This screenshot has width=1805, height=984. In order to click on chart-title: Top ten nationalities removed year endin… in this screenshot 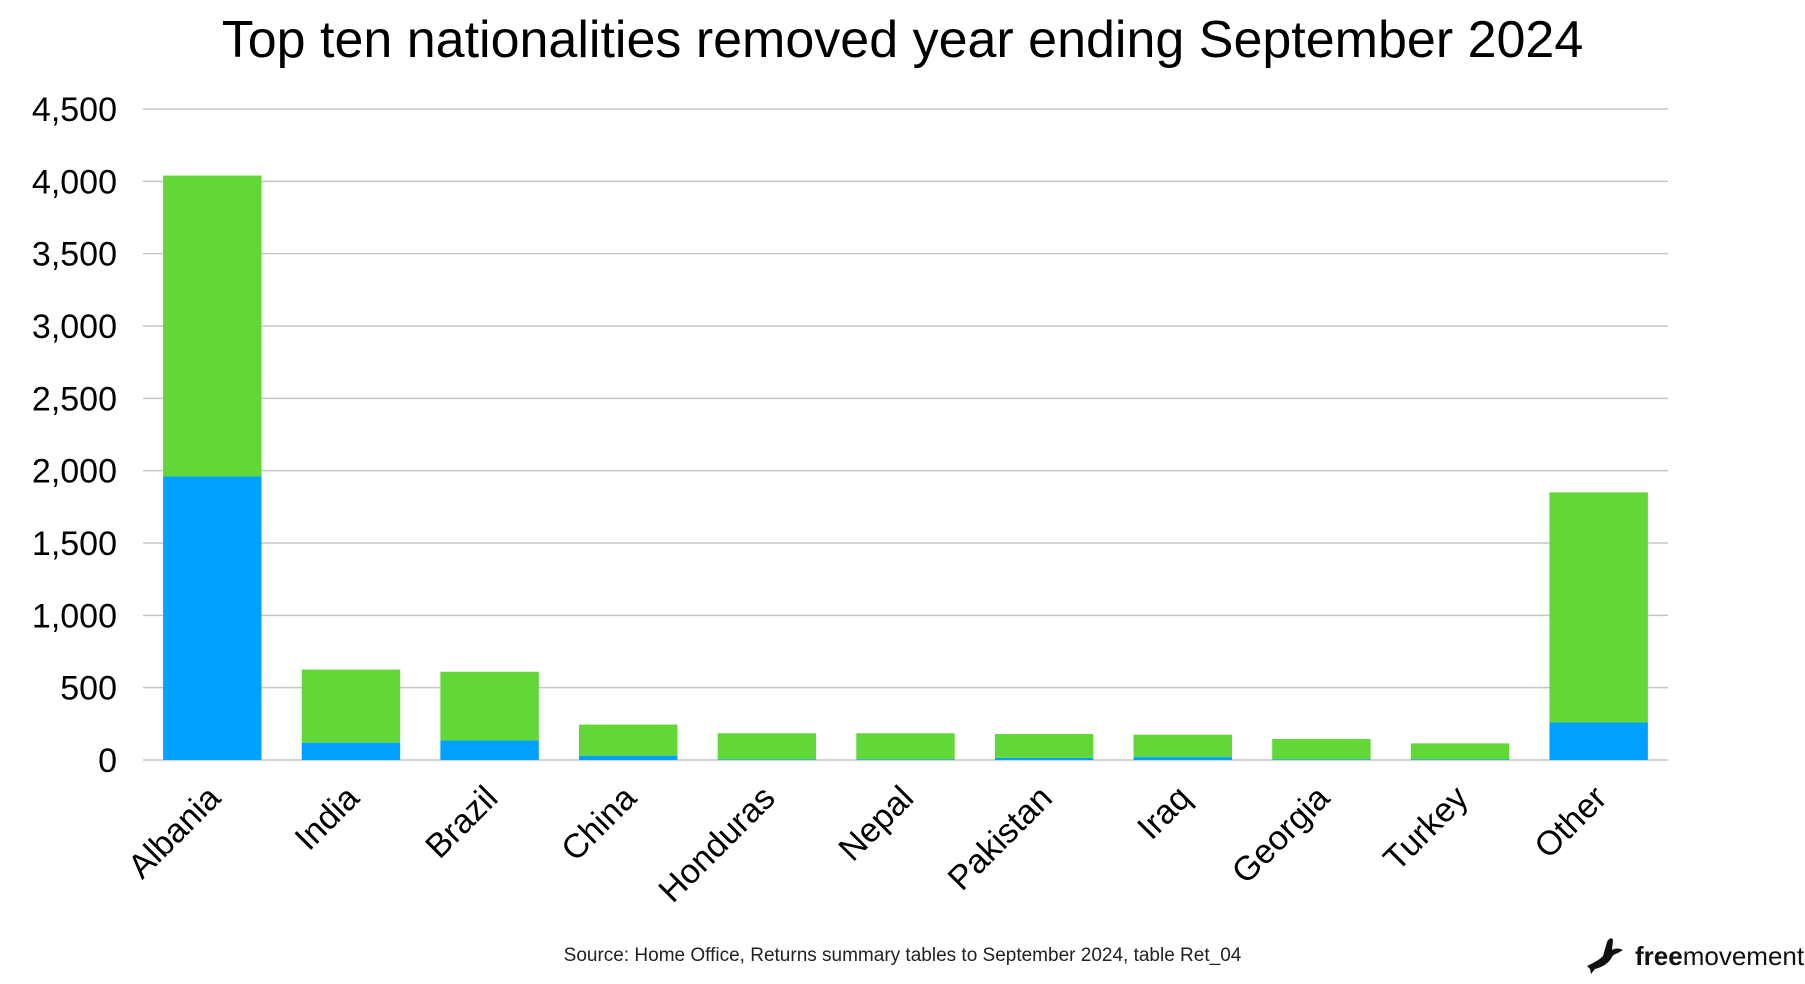, I will do `click(902, 40)`.